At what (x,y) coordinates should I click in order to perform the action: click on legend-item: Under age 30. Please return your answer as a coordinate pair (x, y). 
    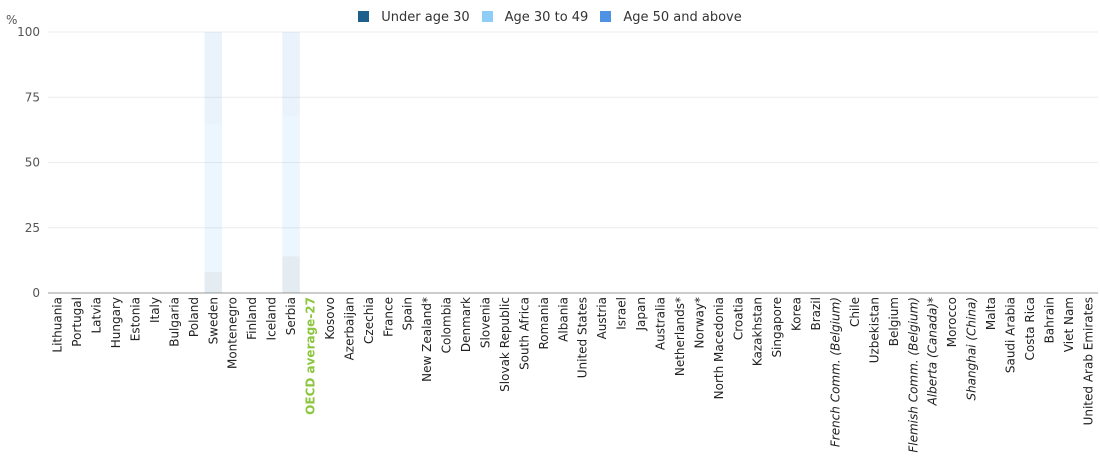
    Looking at the image, I should click on (414, 17).